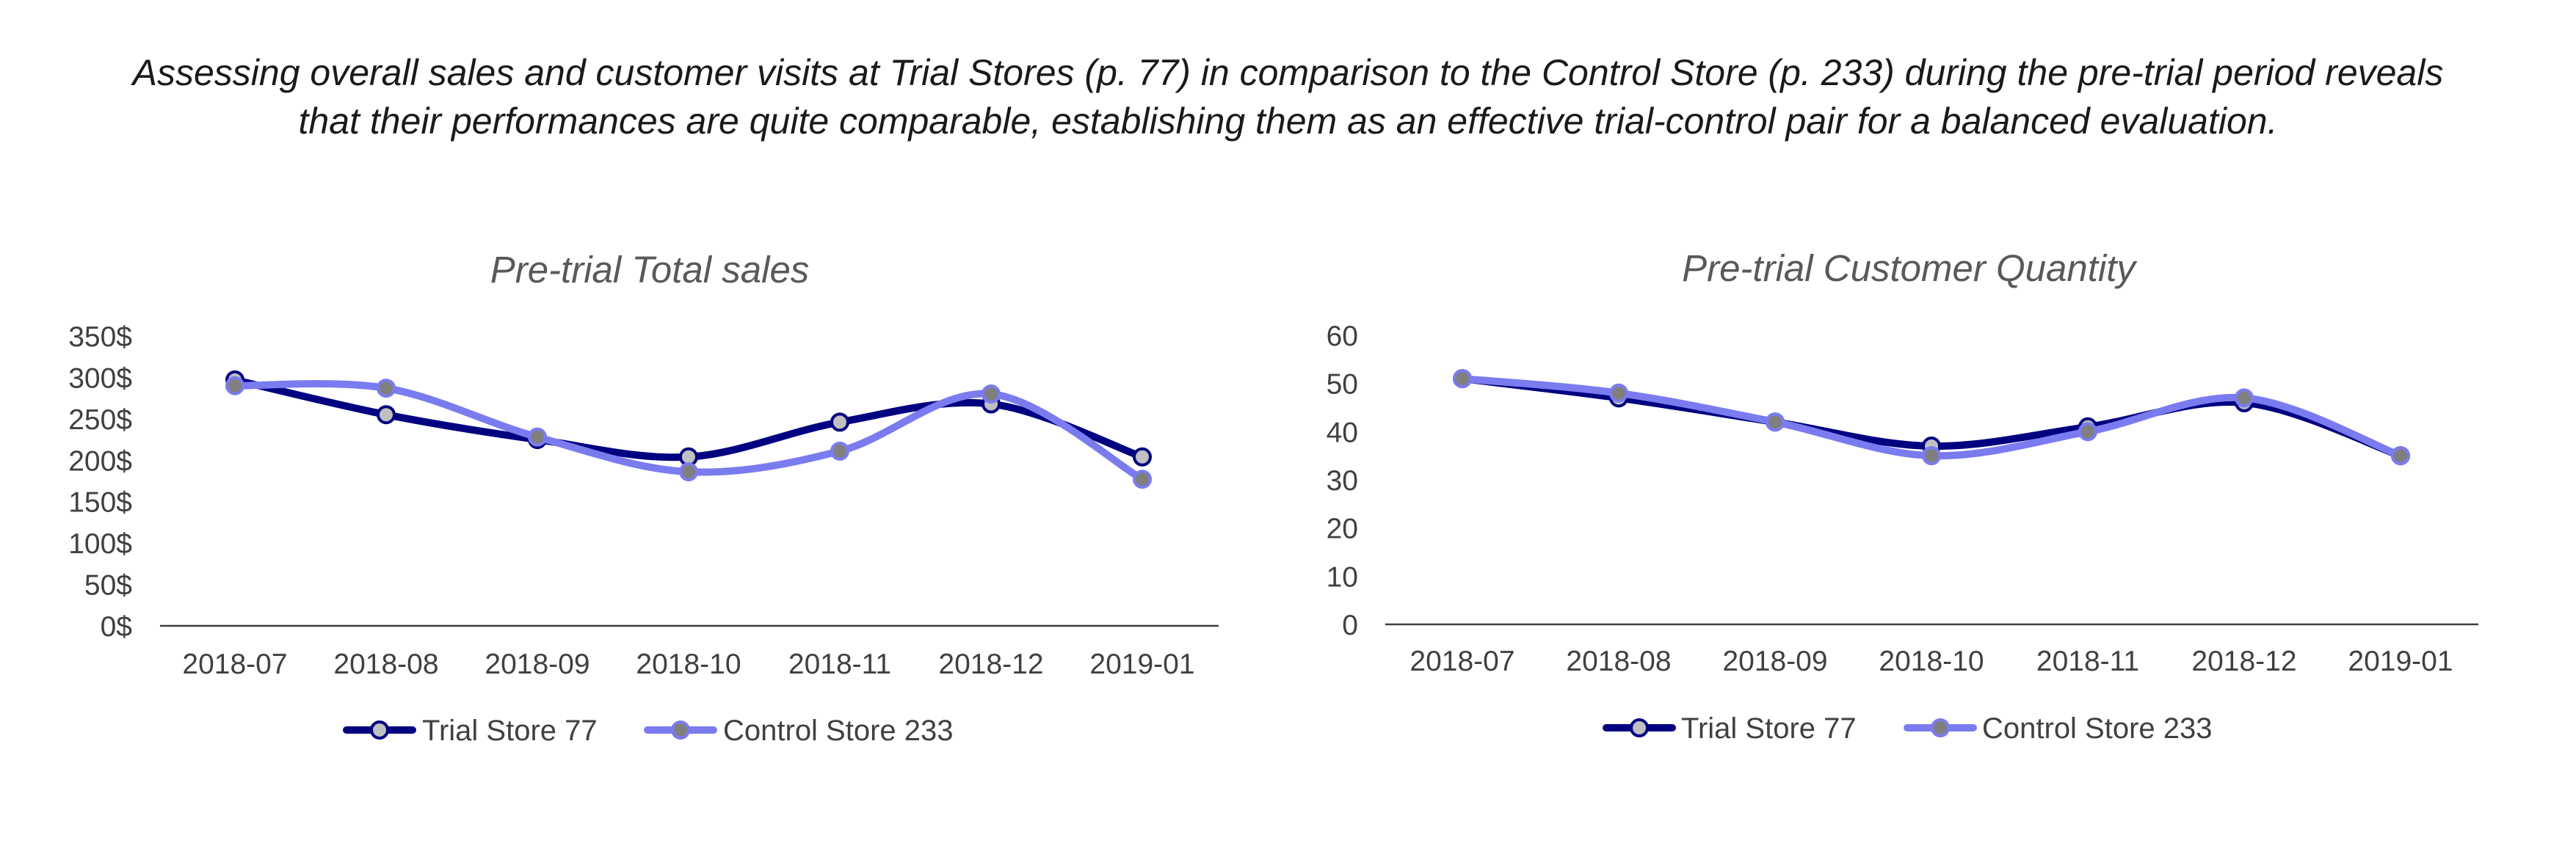  Describe the element at coordinates (1343, 385) in the screenshot. I see `y-tick-label: 50` at that location.